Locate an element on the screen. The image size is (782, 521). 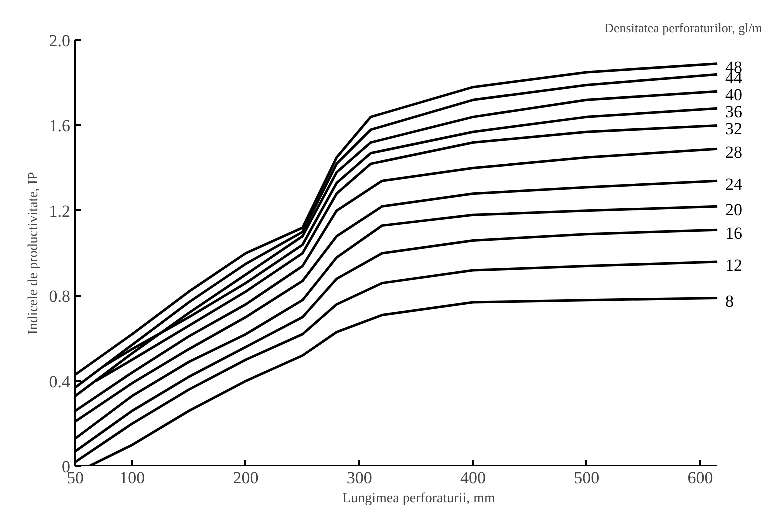
series-label: 28 is located at coordinates (734, 152).